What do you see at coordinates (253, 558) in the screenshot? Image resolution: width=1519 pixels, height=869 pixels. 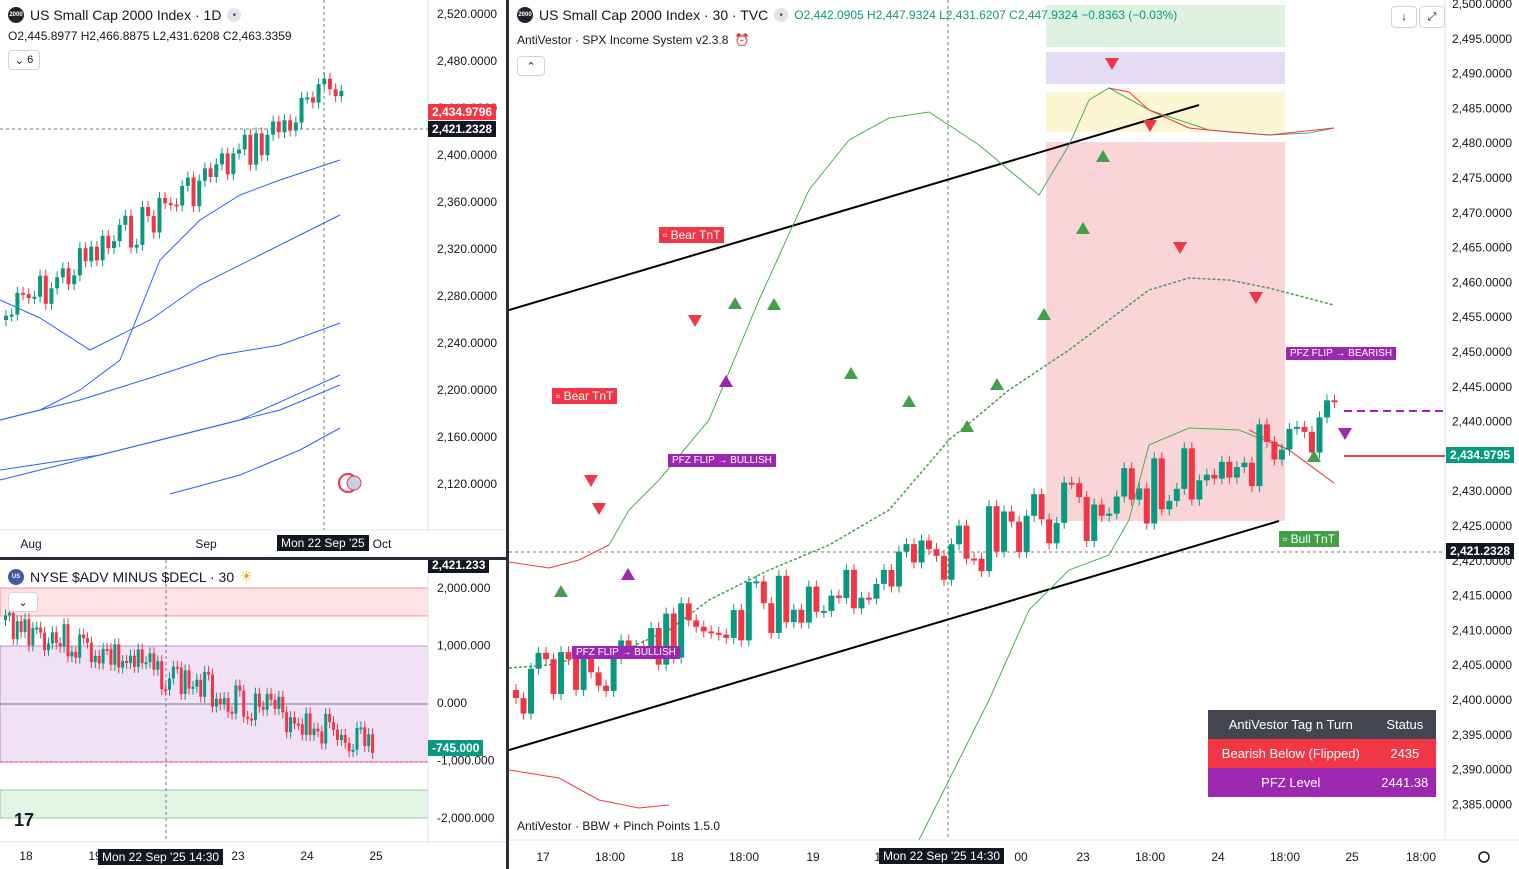 I see `pane-separator` at bounding box center [253, 558].